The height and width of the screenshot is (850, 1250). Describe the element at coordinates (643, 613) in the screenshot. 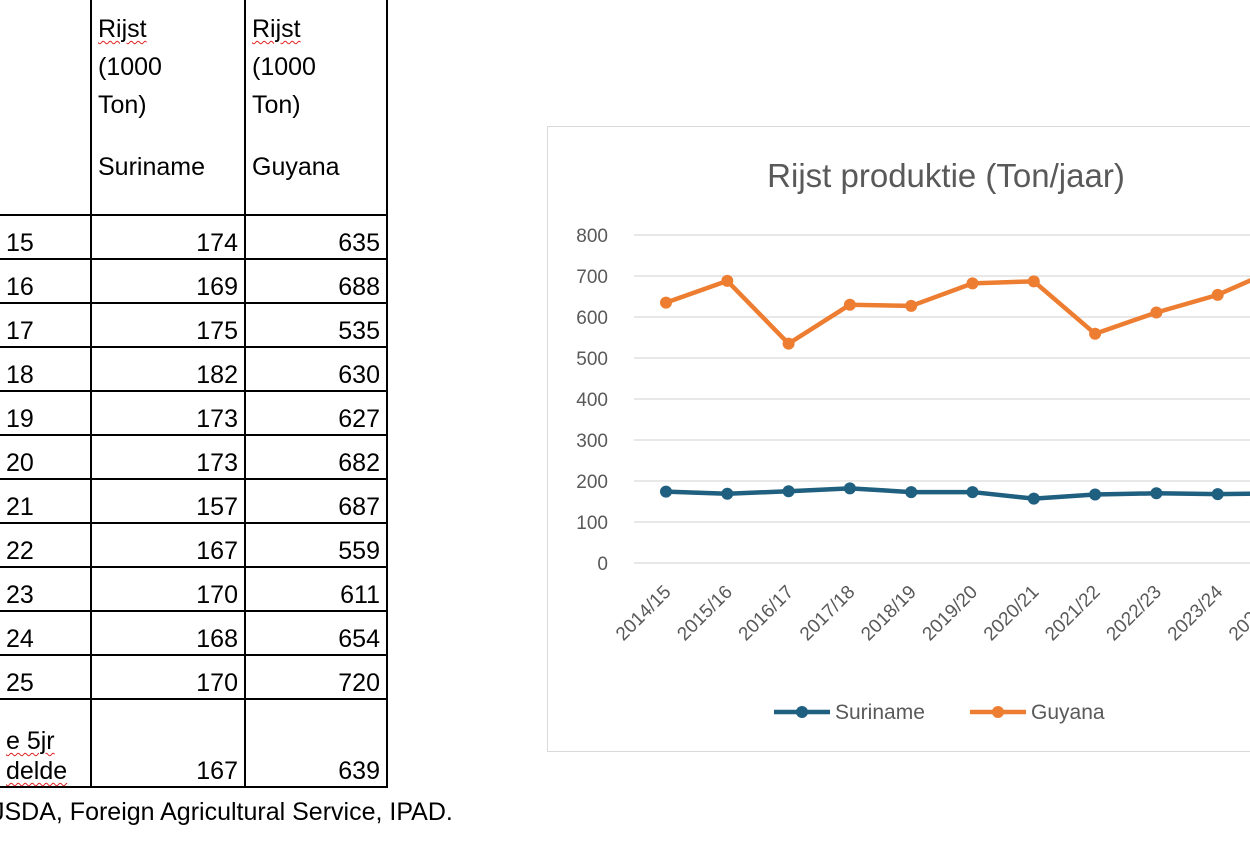

I see `x-tick-label: 2014/15` at that location.